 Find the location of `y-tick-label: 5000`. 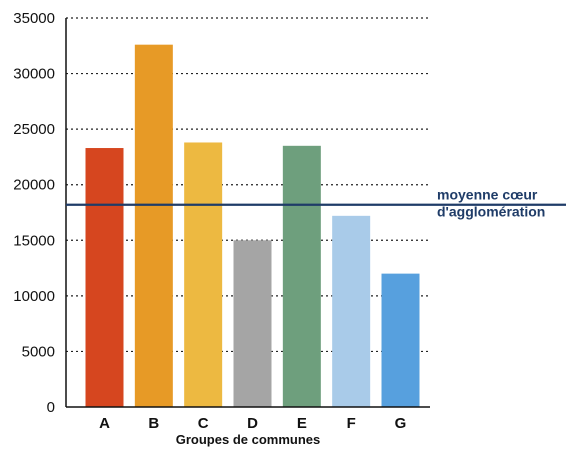

y-tick-label: 5000 is located at coordinates (38, 351).